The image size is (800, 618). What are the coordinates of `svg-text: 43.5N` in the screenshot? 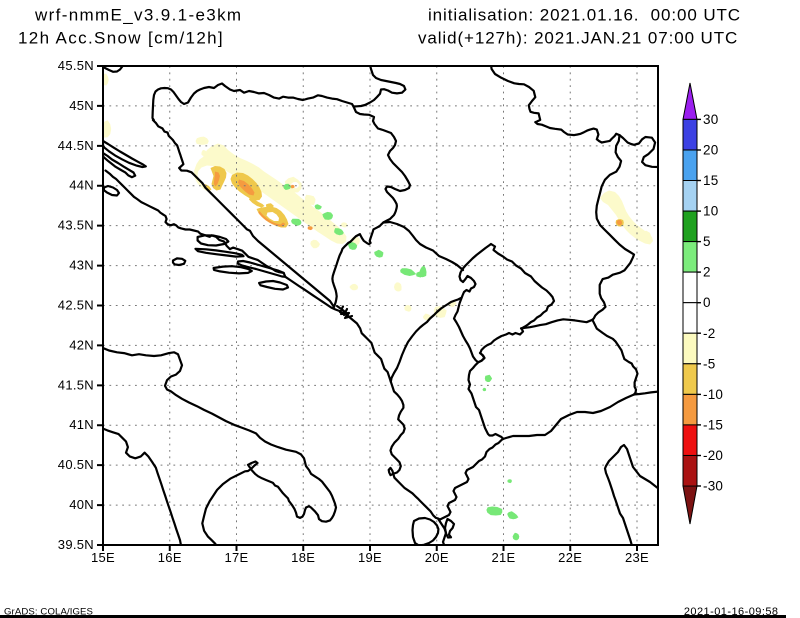 It's located at (76, 225).